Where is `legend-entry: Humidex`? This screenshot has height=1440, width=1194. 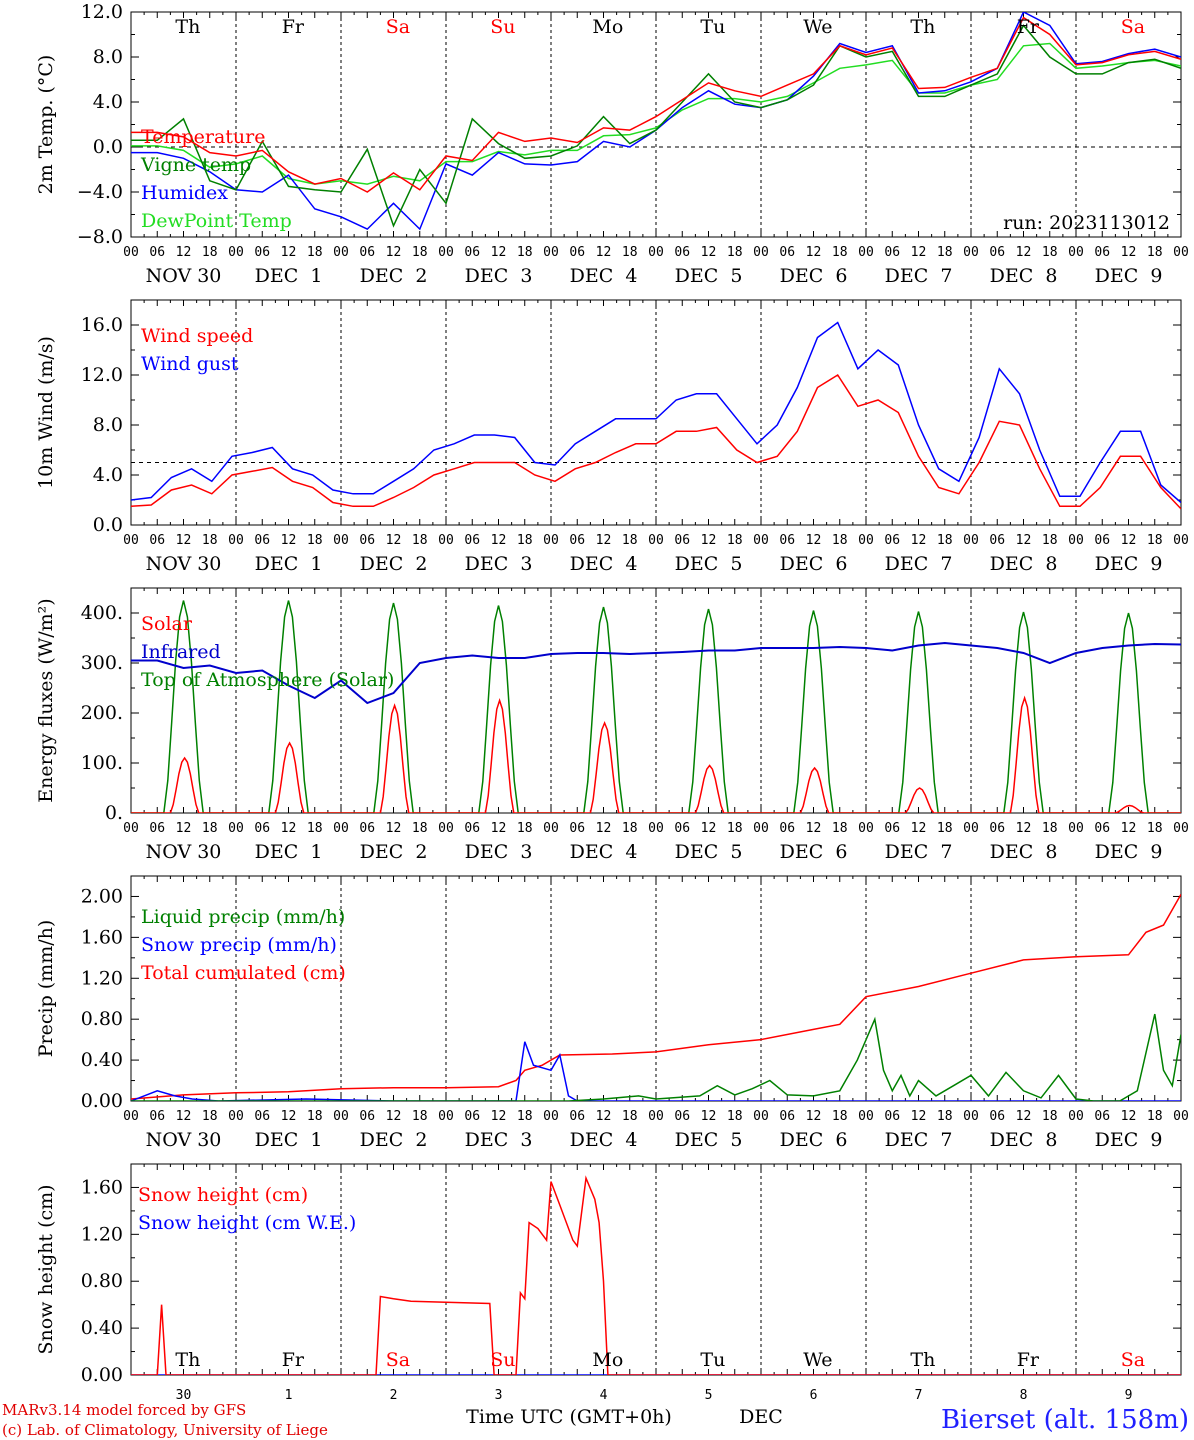 legend-entry: Humidex is located at coordinates (184, 193).